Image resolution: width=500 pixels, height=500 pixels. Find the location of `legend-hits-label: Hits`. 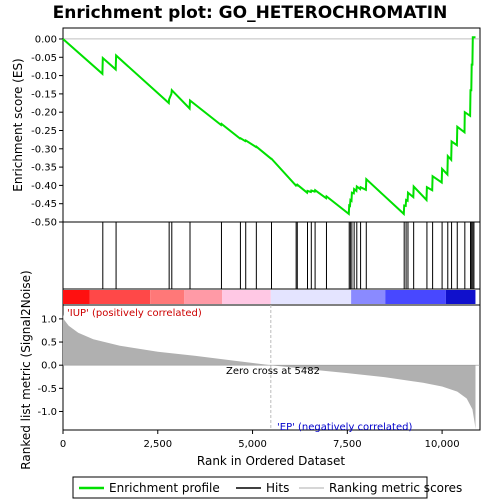

legend-hits-label: Hits is located at coordinates (277, 488).